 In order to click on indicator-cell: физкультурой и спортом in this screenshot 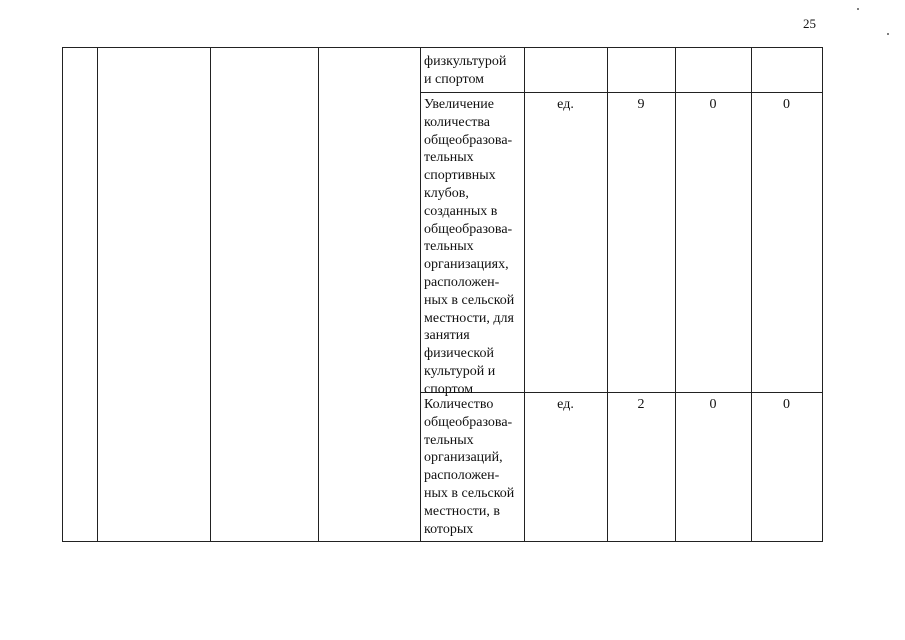, I will do `click(465, 70)`.